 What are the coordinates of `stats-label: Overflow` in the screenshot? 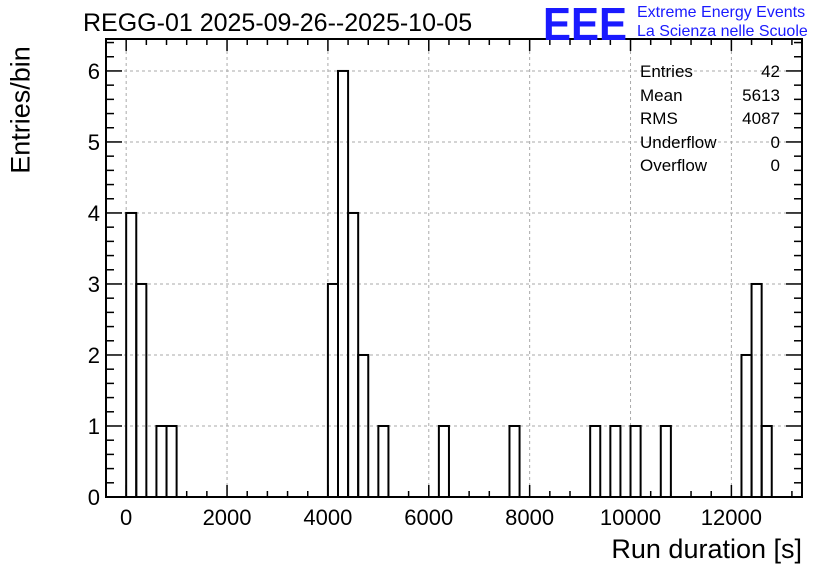 It's located at (674, 165).